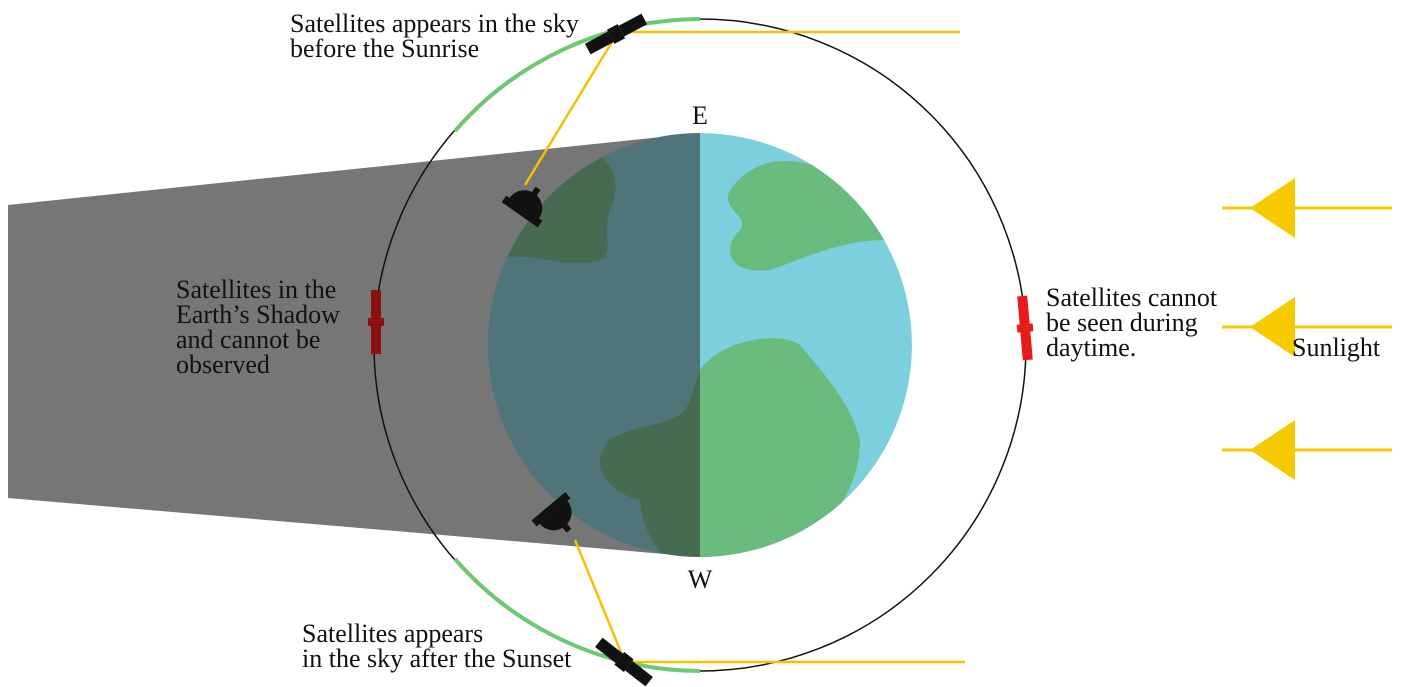 This screenshot has width=1402, height=687. I want to click on observer-bottom, so click(551, 512).